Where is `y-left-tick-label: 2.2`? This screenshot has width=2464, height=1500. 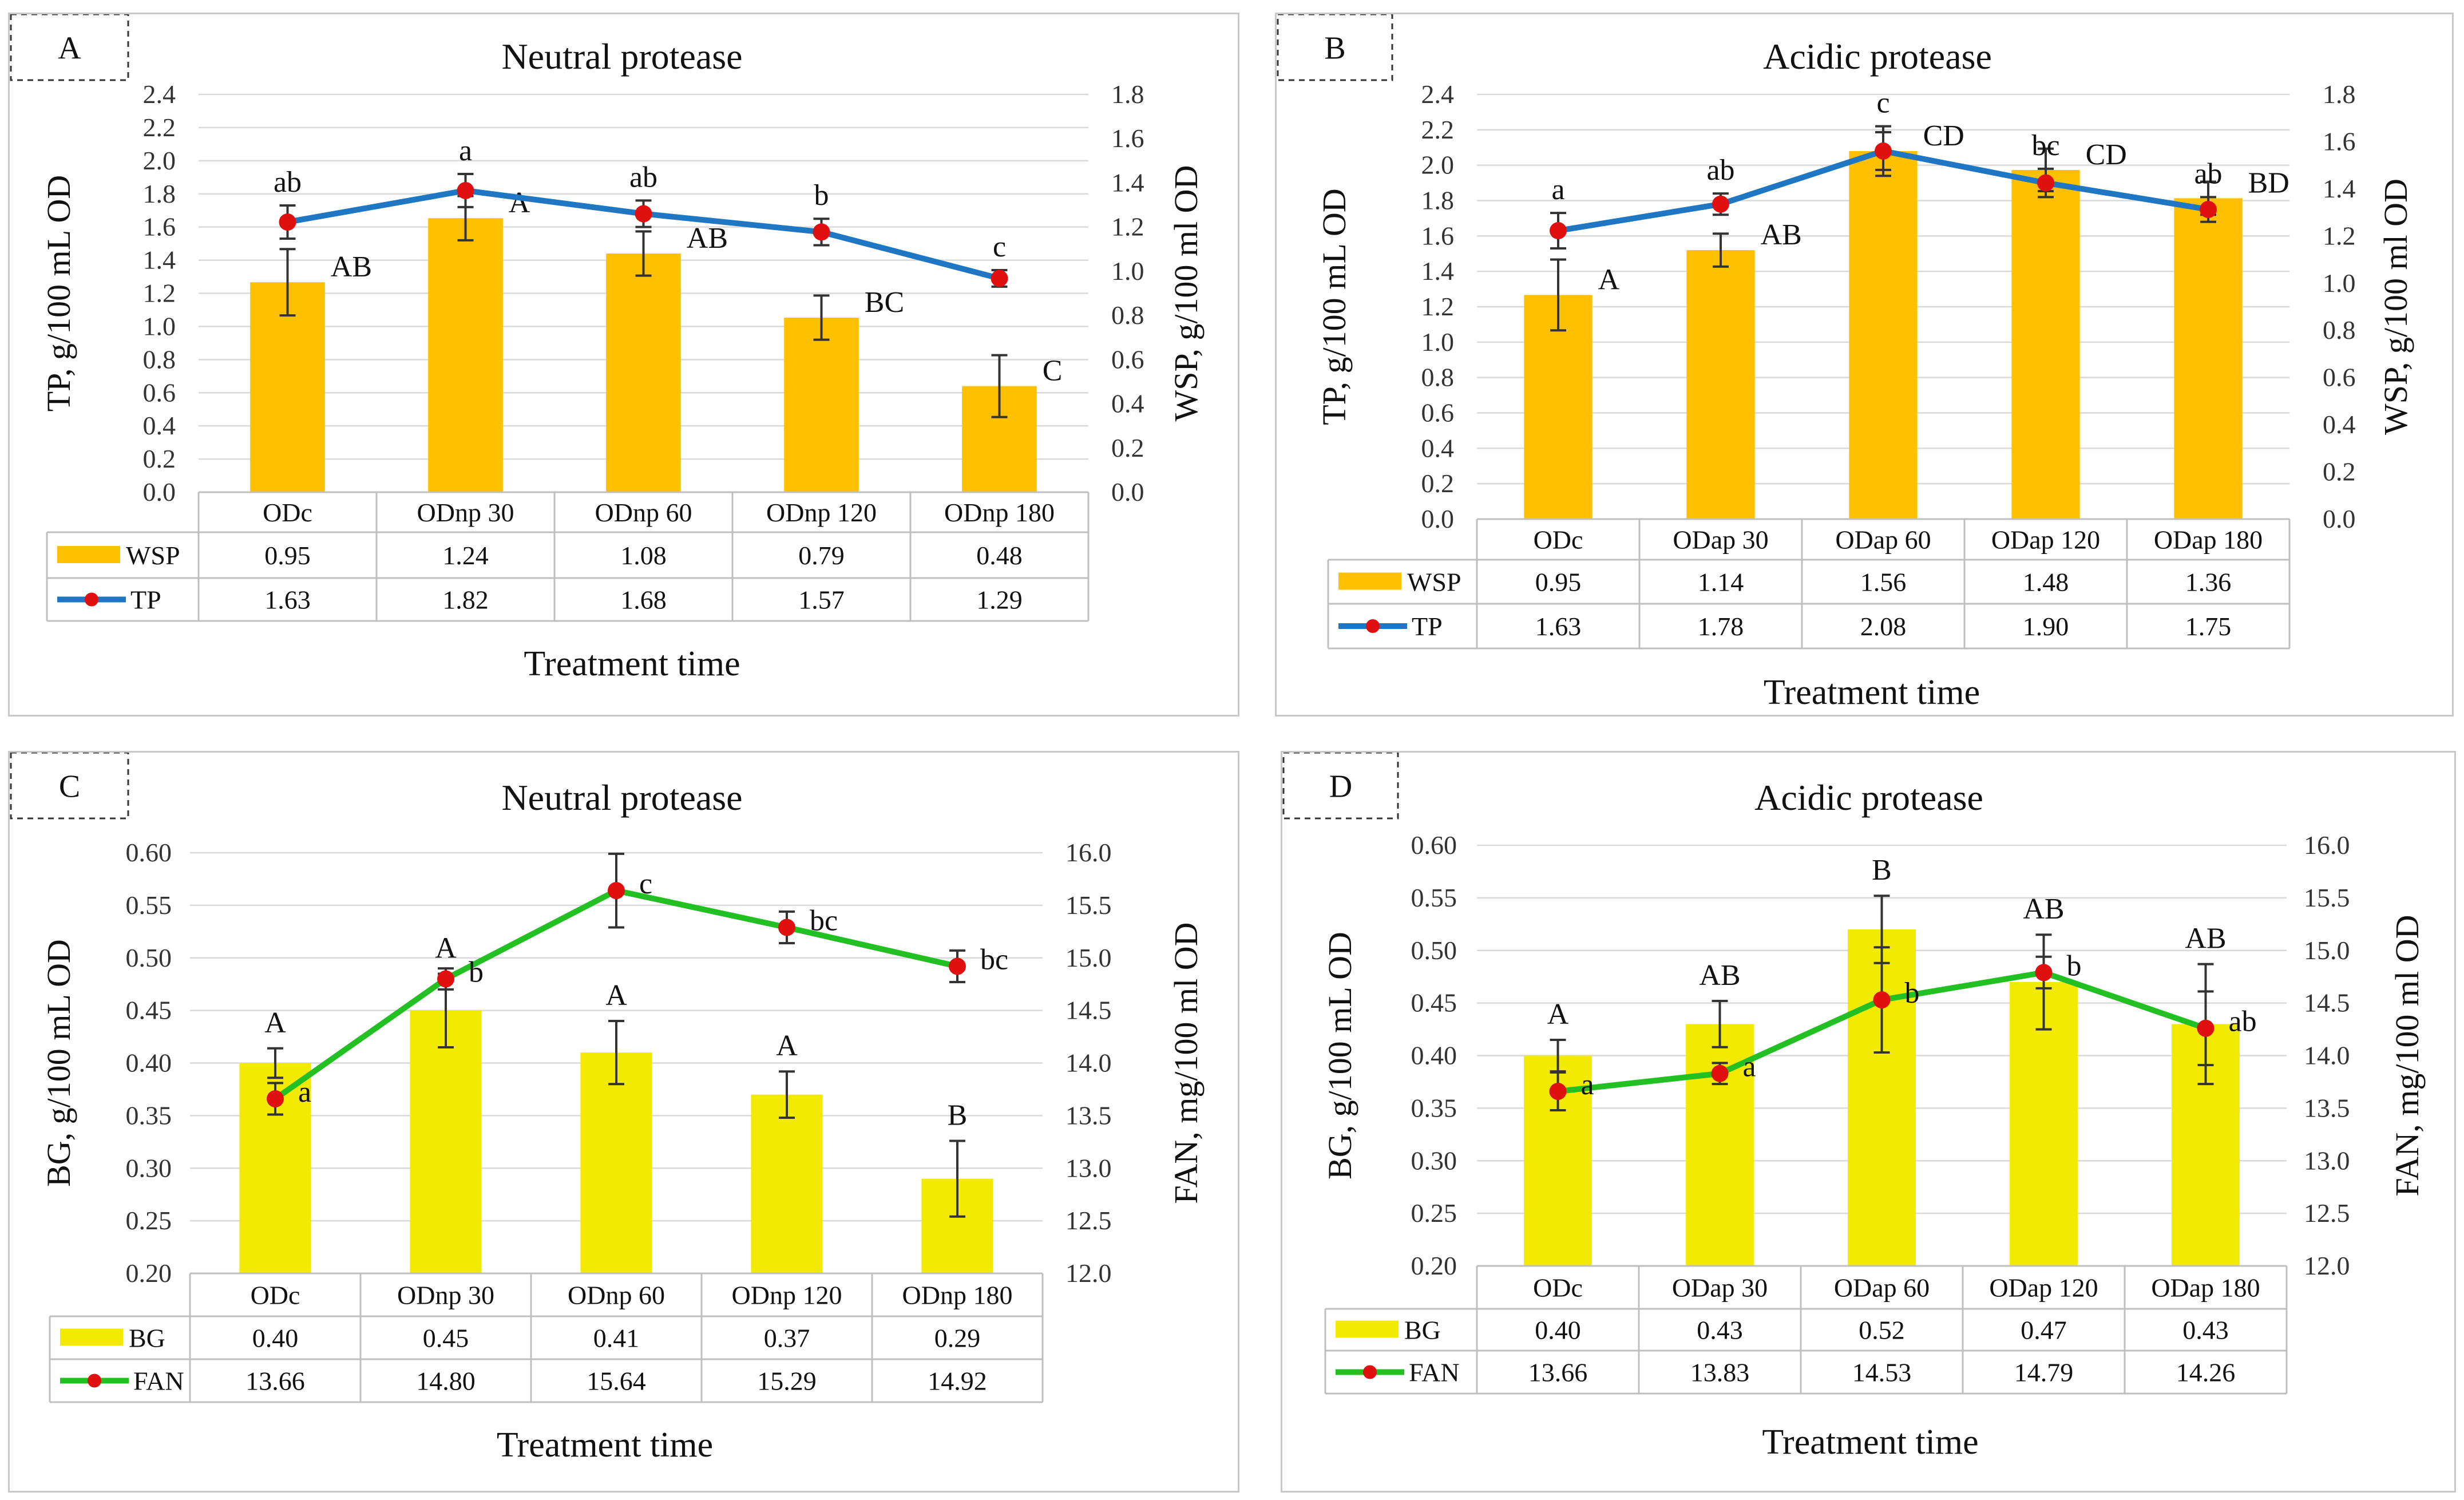
y-left-tick-label: 2.2 is located at coordinates (159, 127).